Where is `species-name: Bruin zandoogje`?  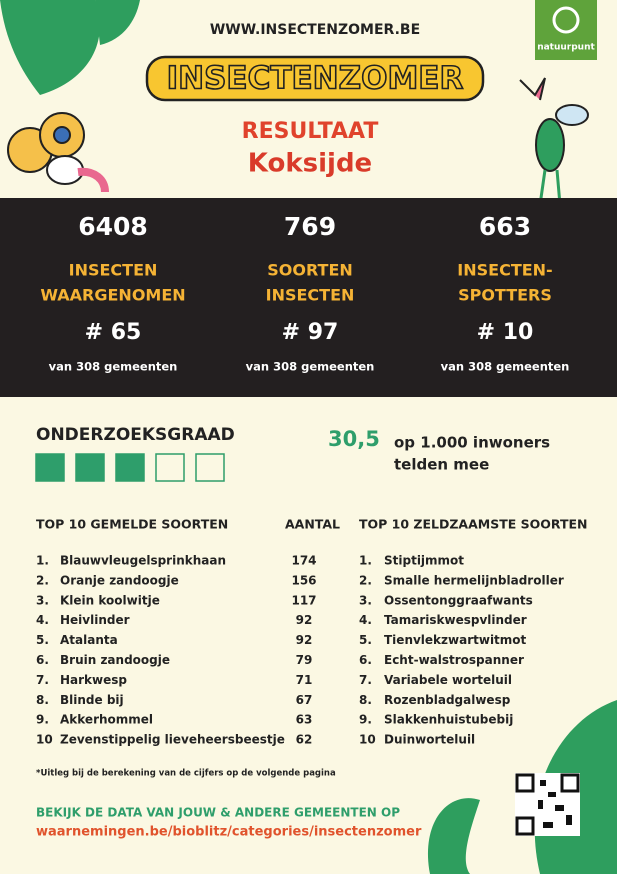 species-name: Bruin zandoogje is located at coordinates (115, 660).